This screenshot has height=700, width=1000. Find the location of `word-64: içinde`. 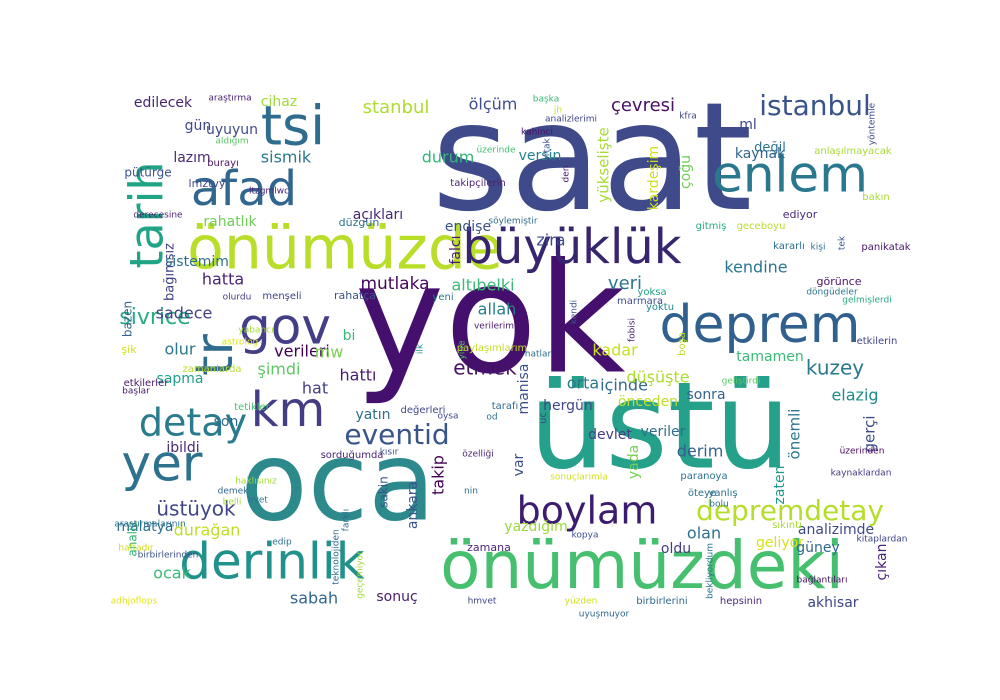

word-64: içinde is located at coordinates (624, 385).